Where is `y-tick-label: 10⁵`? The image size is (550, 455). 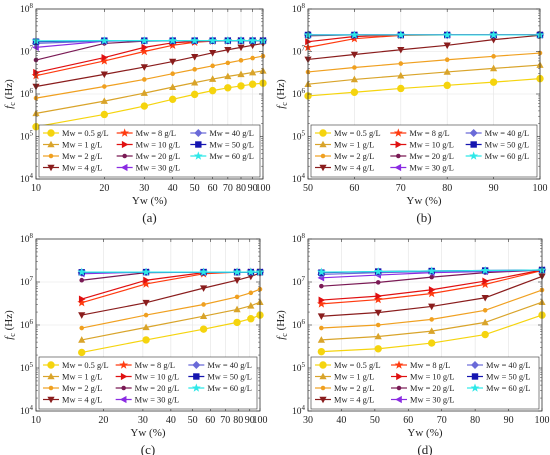 y-tick-label: 10⁵ is located at coordinates (27, 367).